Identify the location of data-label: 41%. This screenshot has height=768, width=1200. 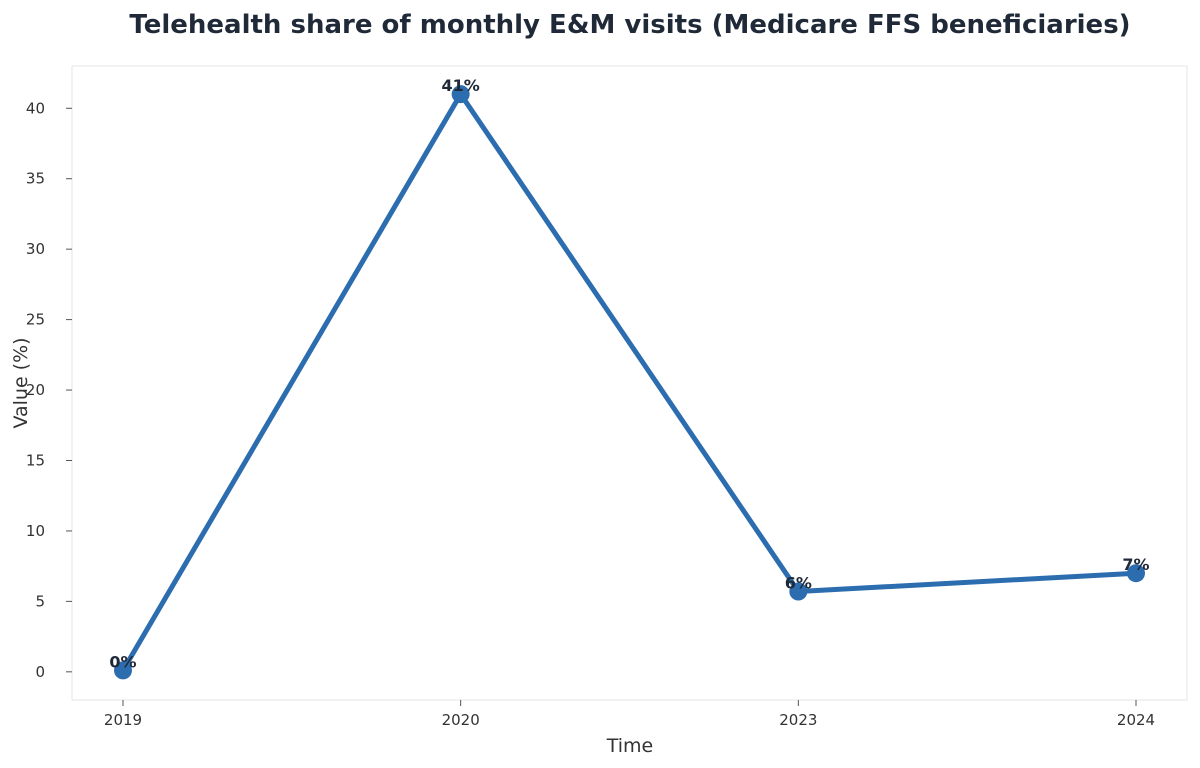
(461, 85).